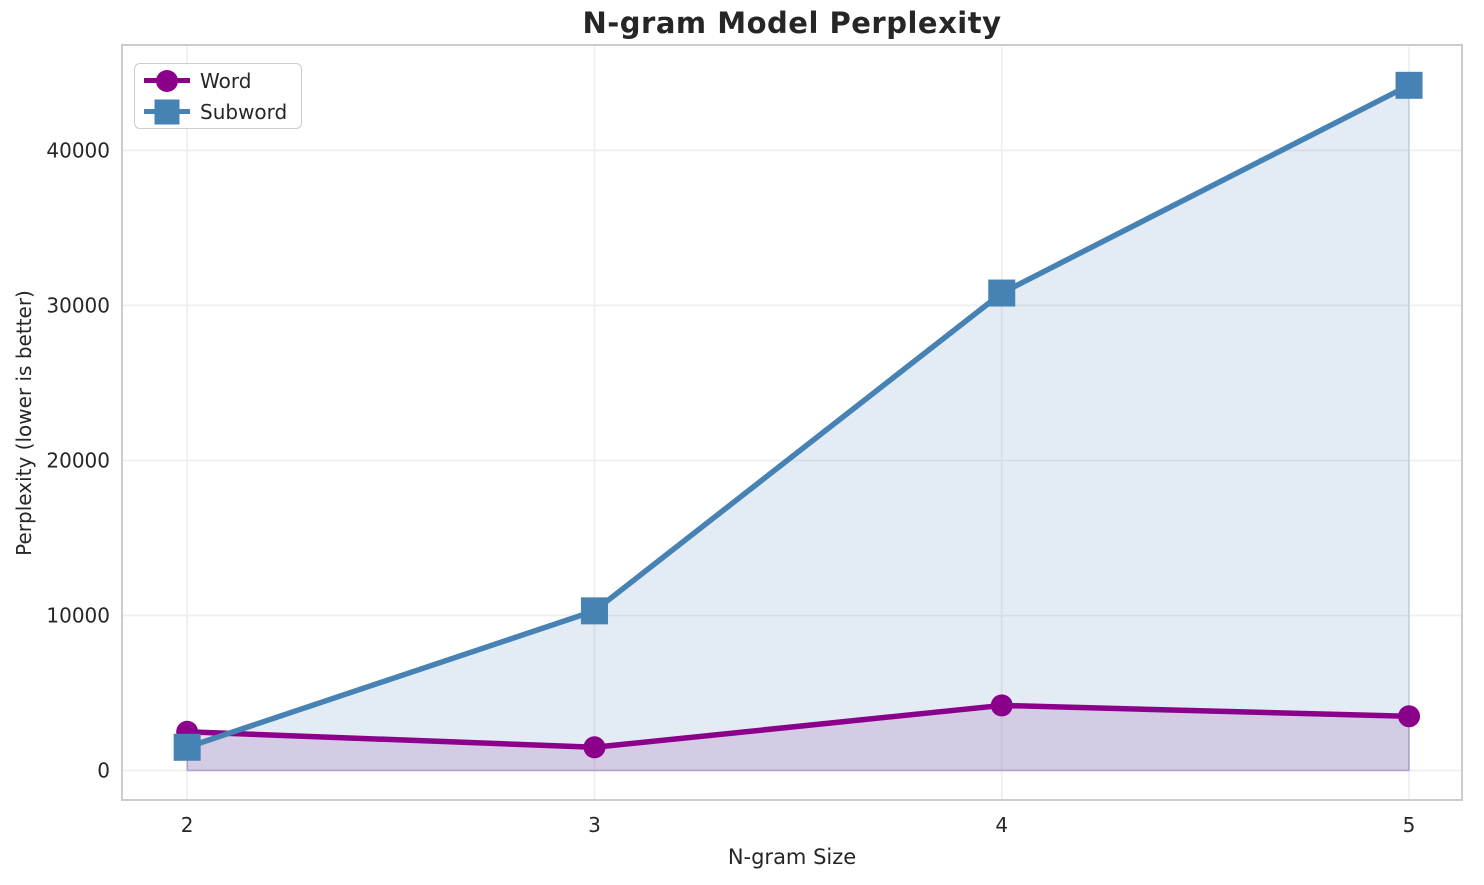 The width and height of the screenshot is (1484, 885). What do you see at coordinates (218, 96) in the screenshot?
I see `legend: Word Subword` at bounding box center [218, 96].